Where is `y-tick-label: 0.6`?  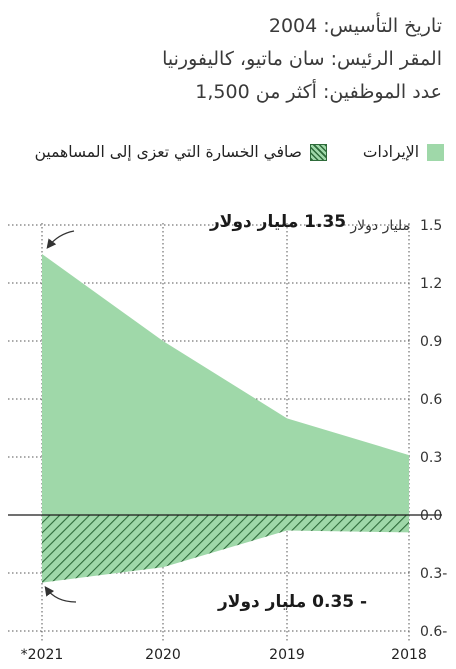
y-tick-label: 0.6 is located at coordinates (431, 400).